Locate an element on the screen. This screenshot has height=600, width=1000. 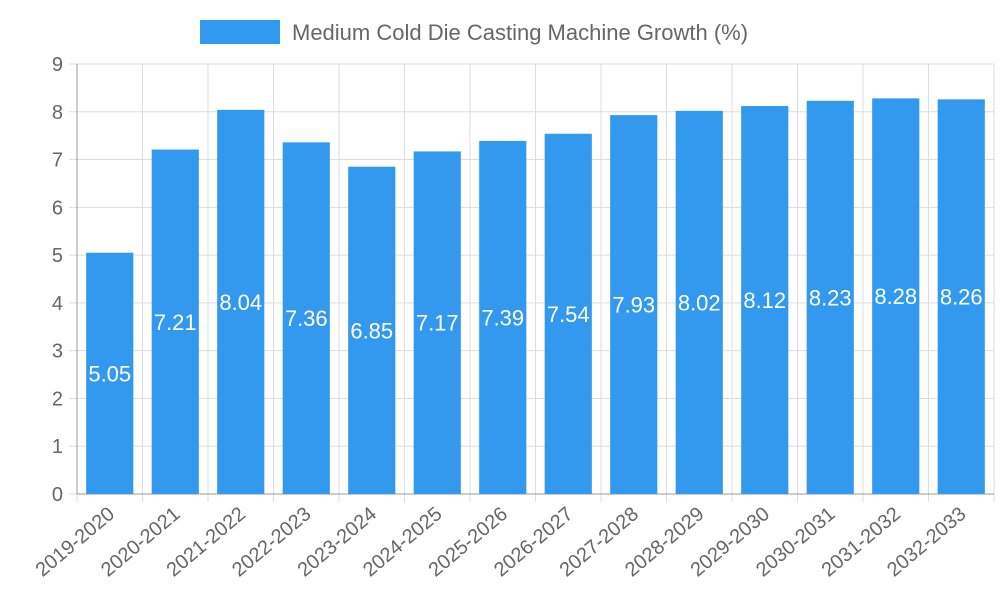
bar-value-label: 8.26 is located at coordinates (961, 297).